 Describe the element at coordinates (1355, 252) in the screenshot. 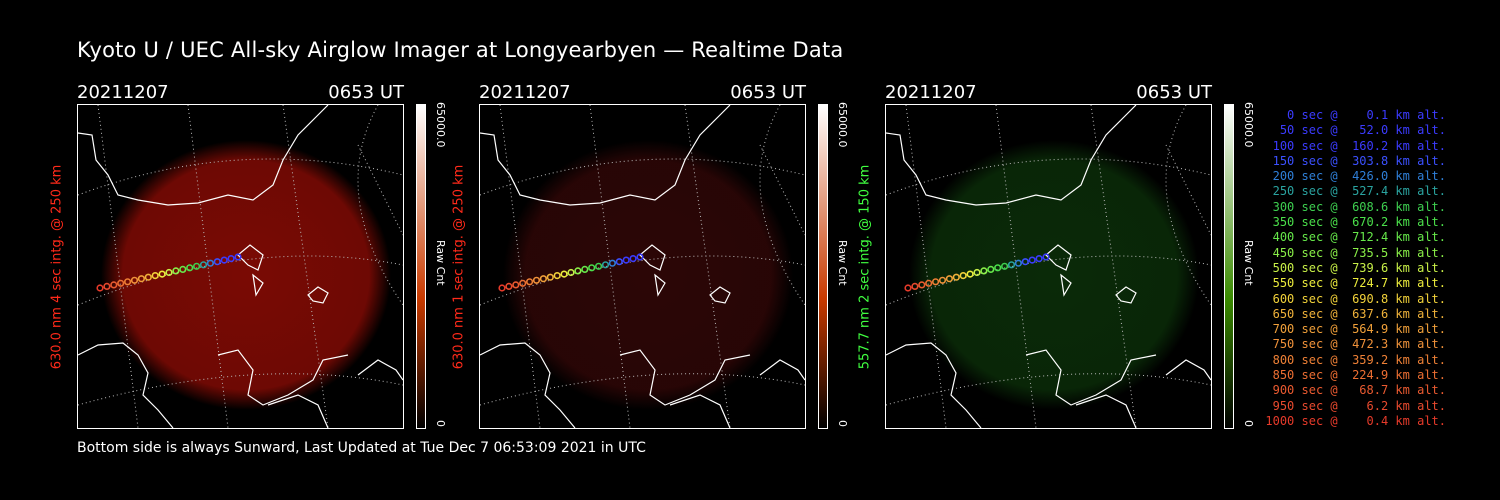

I see `legend-row: 450 sec @ 735.5 km alt.` at that location.